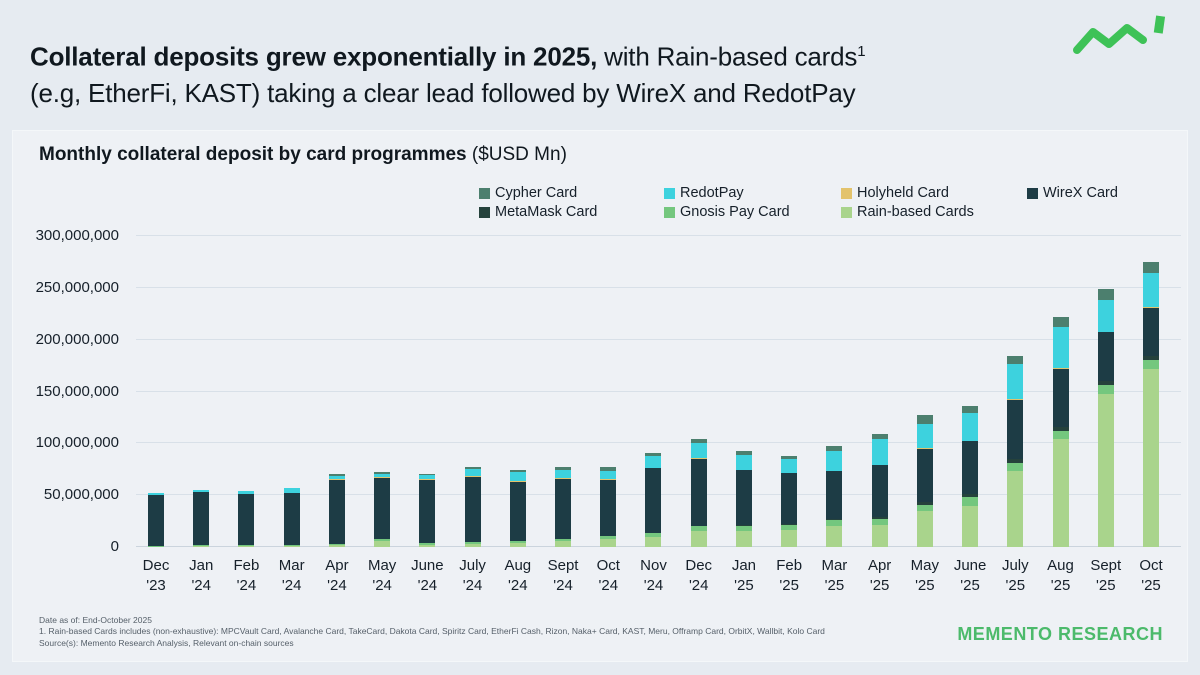  I want to click on x-tick-label: Apr '24, so click(337, 576).